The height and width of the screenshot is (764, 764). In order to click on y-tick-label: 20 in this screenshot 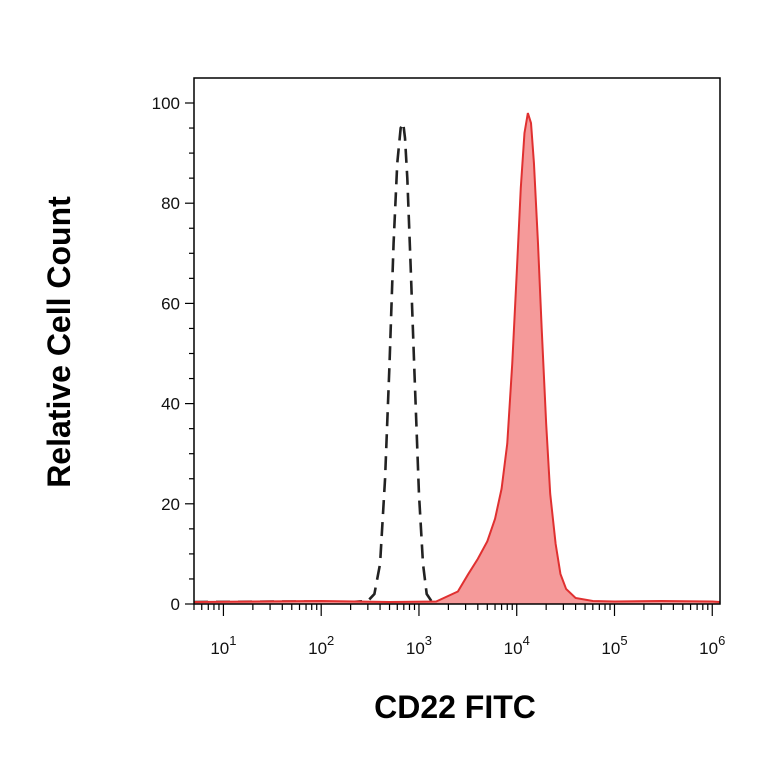, I will do `click(170, 504)`.